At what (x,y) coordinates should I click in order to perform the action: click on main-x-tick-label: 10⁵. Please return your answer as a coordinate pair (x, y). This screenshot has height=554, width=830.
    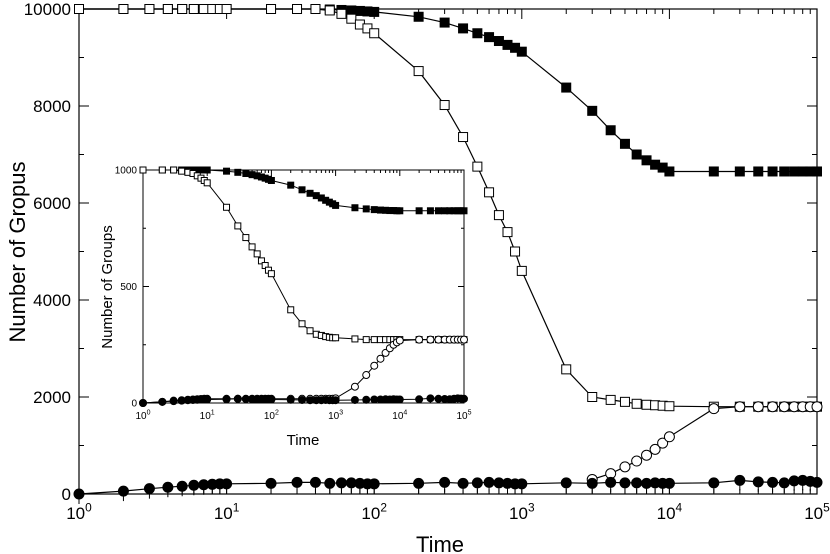
    Looking at the image, I should click on (817, 511).